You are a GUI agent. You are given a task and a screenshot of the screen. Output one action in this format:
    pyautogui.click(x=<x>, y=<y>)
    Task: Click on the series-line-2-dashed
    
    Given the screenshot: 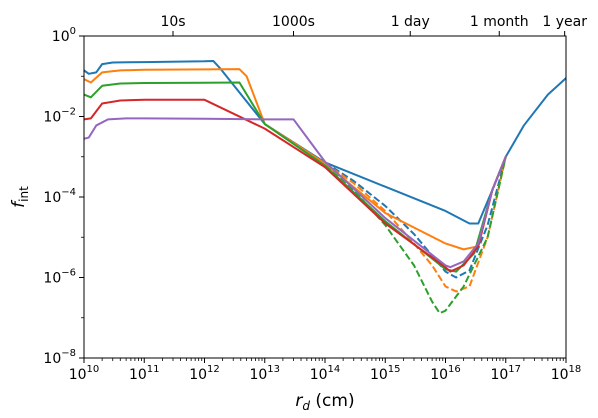 What is the action you would take?
    pyautogui.click(x=415, y=217)
    